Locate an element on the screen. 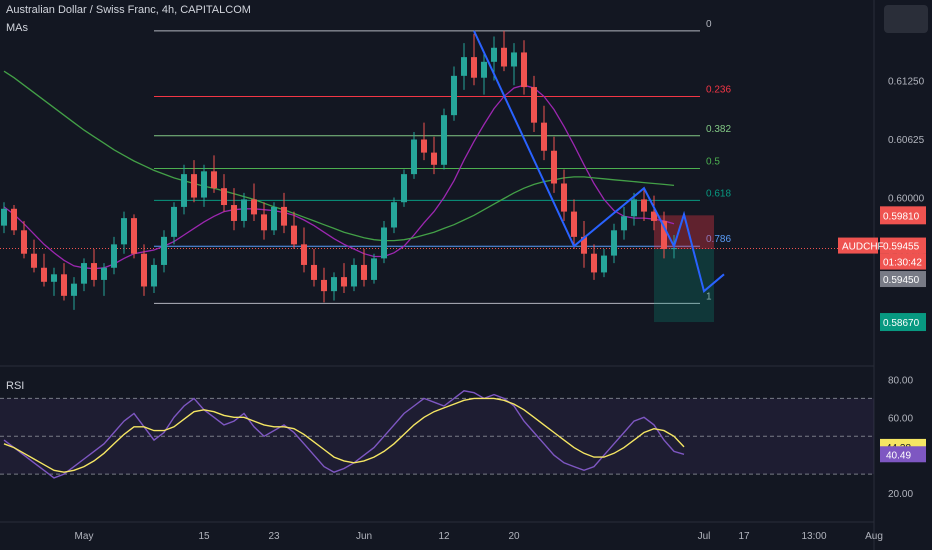 The height and width of the screenshot is (550, 932). symbol-tag-box is located at coordinates (858, 245).